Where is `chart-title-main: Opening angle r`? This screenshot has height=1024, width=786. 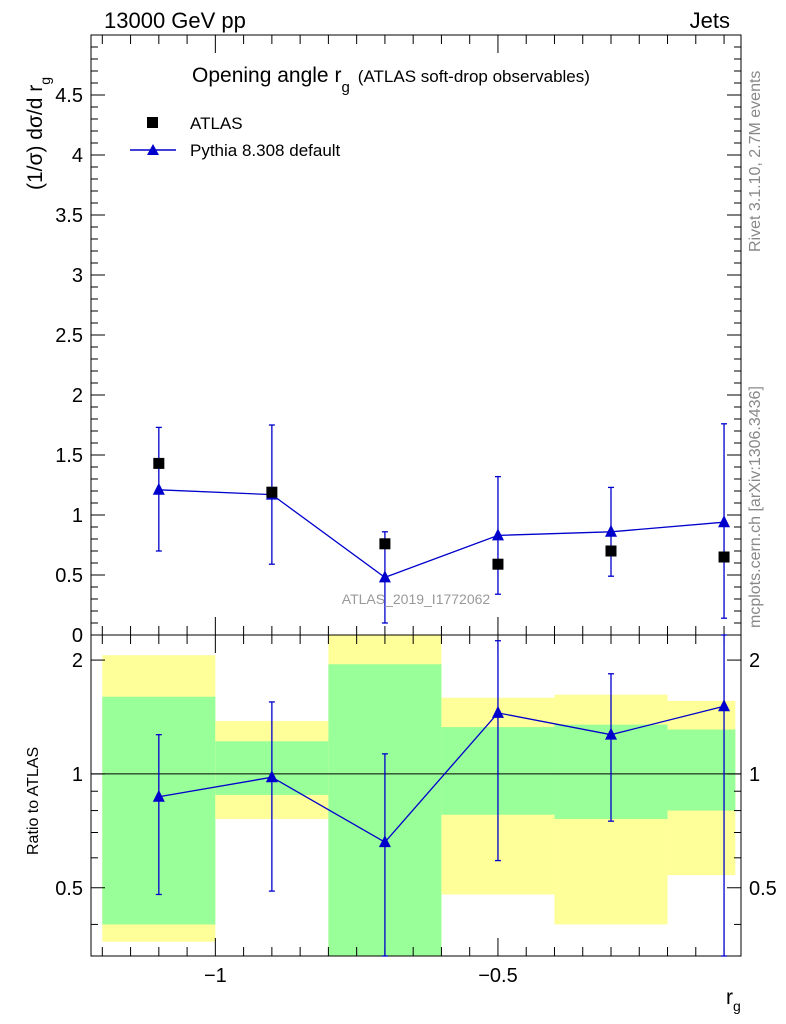
chart-title-main: Opening angle r is located at coordinates (266, 75).